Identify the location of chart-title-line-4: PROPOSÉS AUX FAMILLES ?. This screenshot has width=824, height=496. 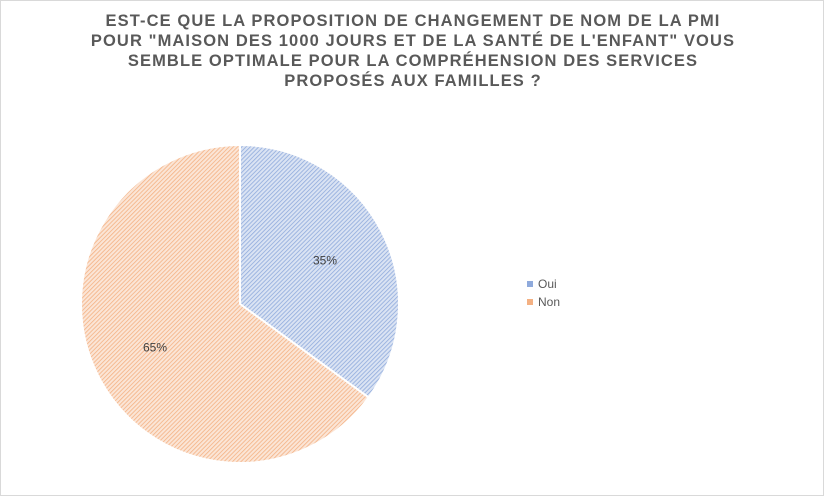
(413, 81).